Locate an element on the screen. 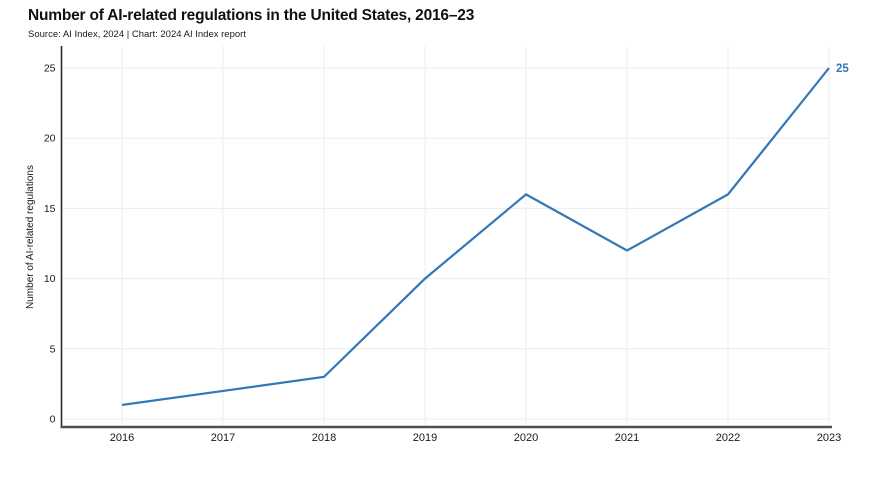  x-tick-label: 2019 is located at coordinates (425, 438).